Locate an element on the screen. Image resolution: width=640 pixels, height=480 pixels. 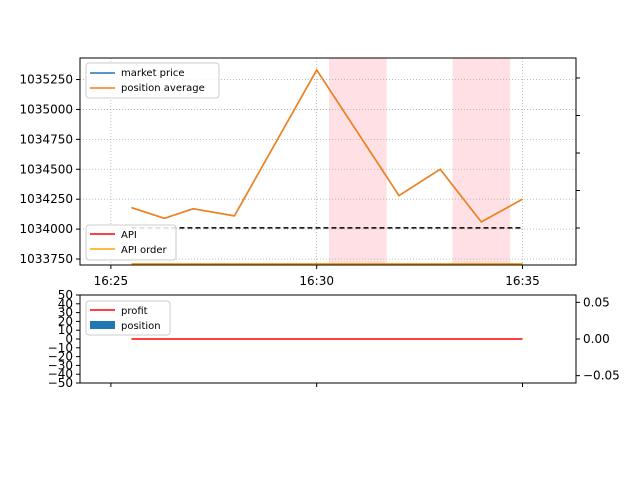
y-tick-label: 0 is located at coordinates (69, 339).